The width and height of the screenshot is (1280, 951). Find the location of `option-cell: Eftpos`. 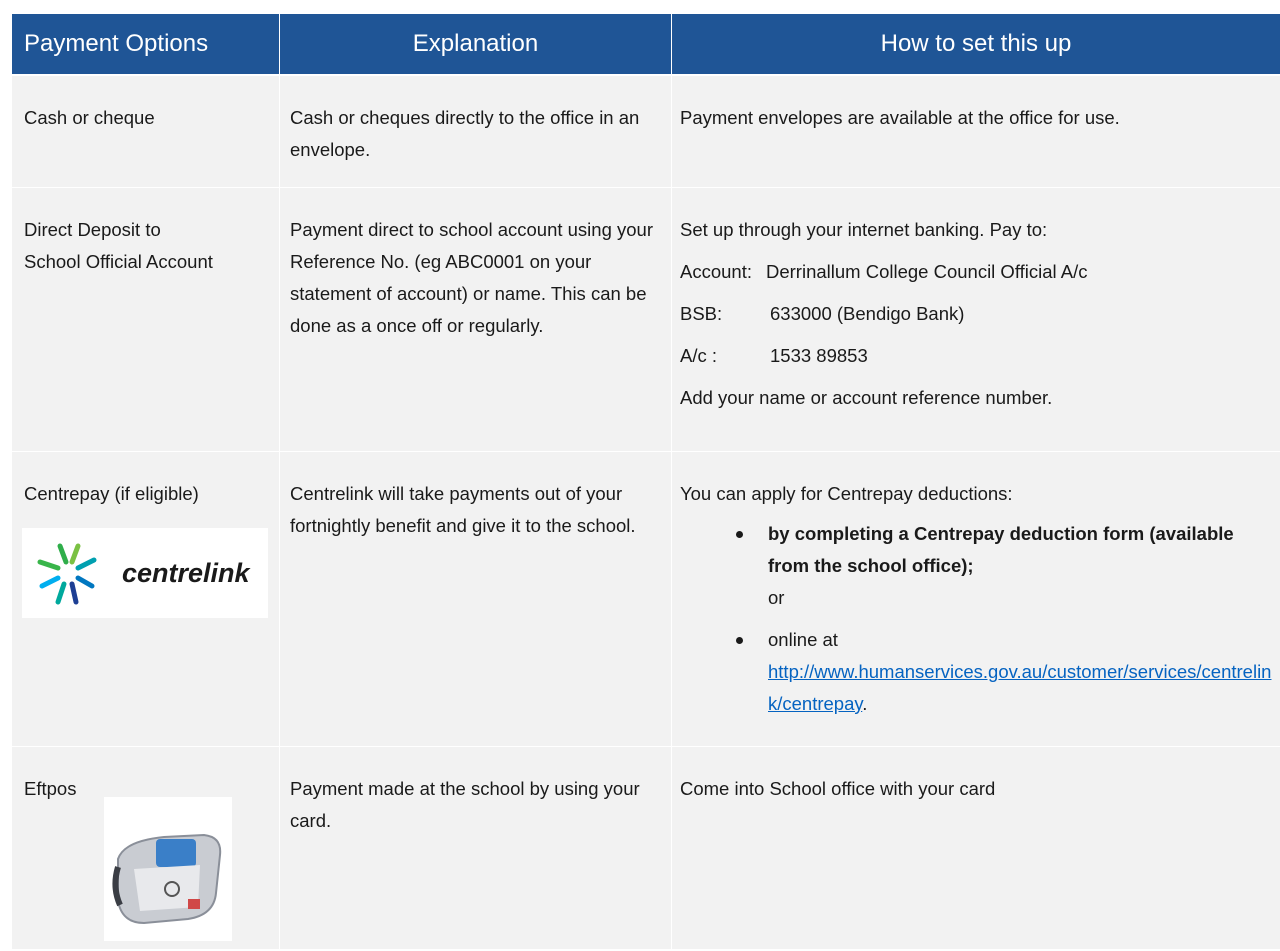

option-cell: Eftpos is located at coordinates (145, 848).